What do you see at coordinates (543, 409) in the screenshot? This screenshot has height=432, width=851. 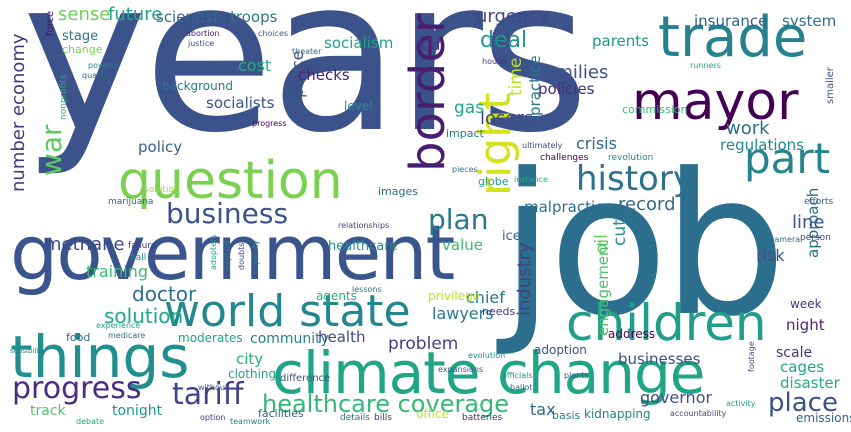 I see `word-tax: tax` at bounding box center [543, 409].